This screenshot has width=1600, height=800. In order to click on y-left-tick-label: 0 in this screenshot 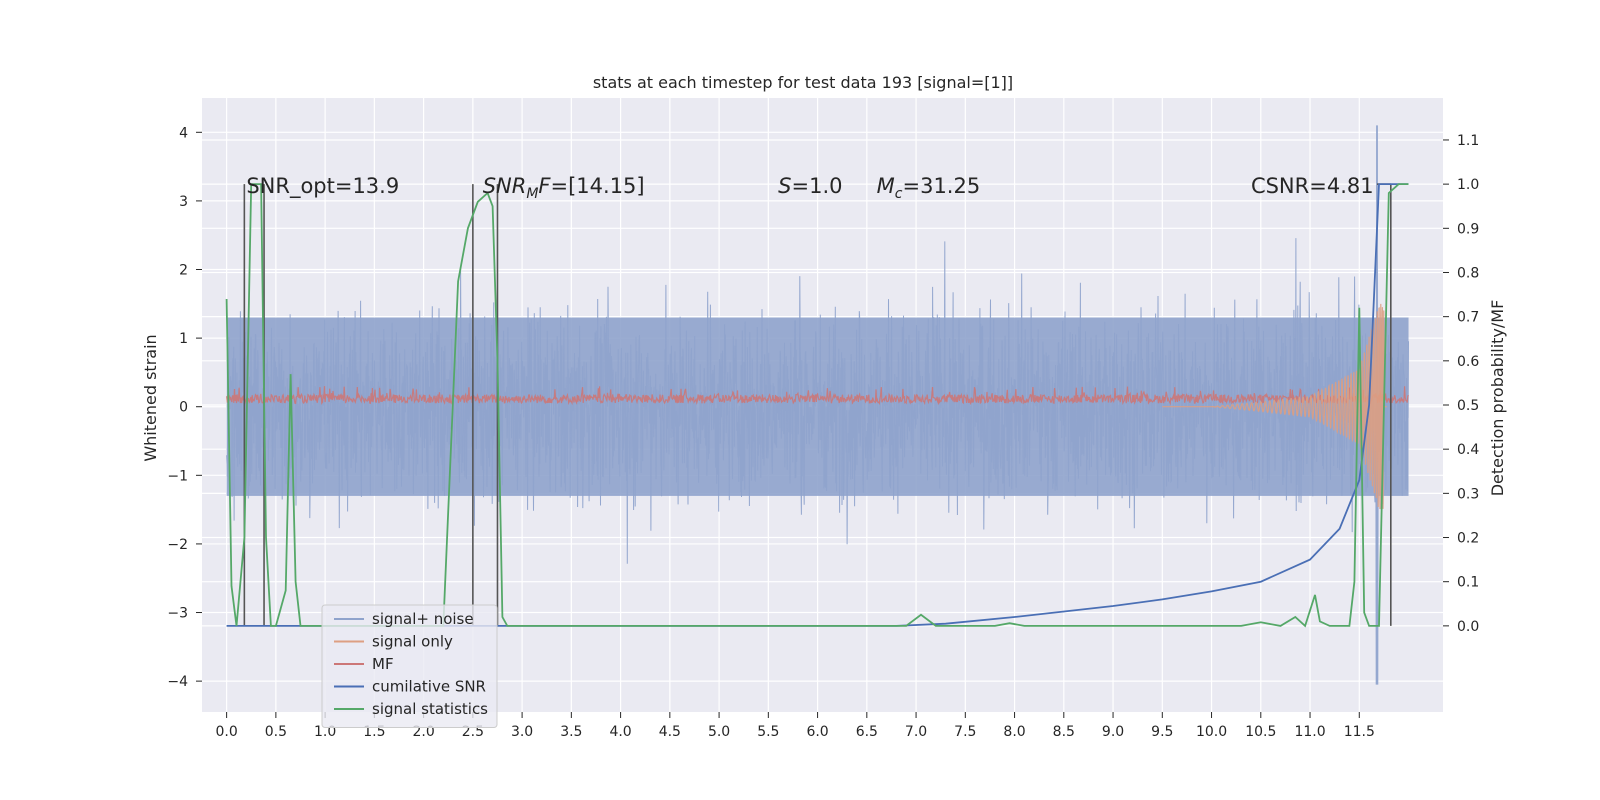, I will do `click(183, 408)`.